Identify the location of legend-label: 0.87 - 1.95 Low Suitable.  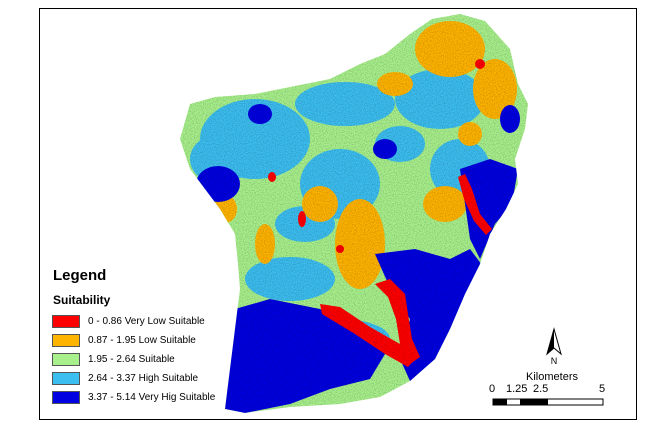
(142, 340).